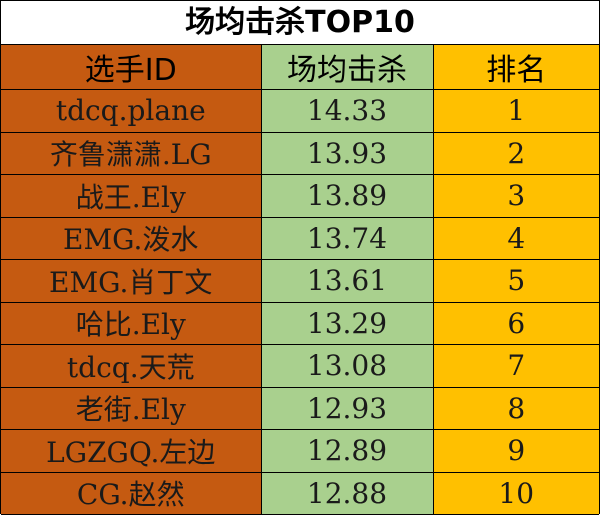 This screenshot has height=515, width=600. I want to click on player-id-cell: 哈比.Ely, so click(131, 323).